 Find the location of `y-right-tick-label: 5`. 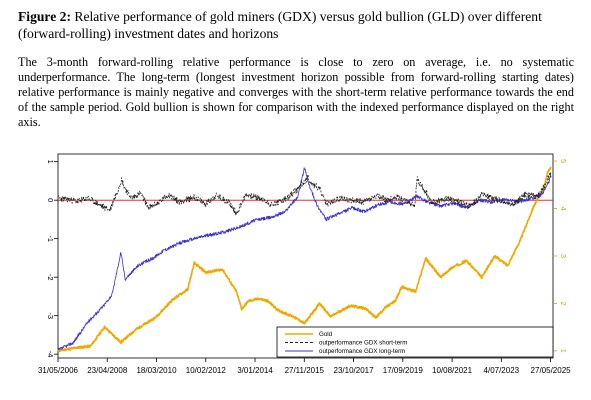

y-right-tick-label: 5 is located at coordinates (563, 161).